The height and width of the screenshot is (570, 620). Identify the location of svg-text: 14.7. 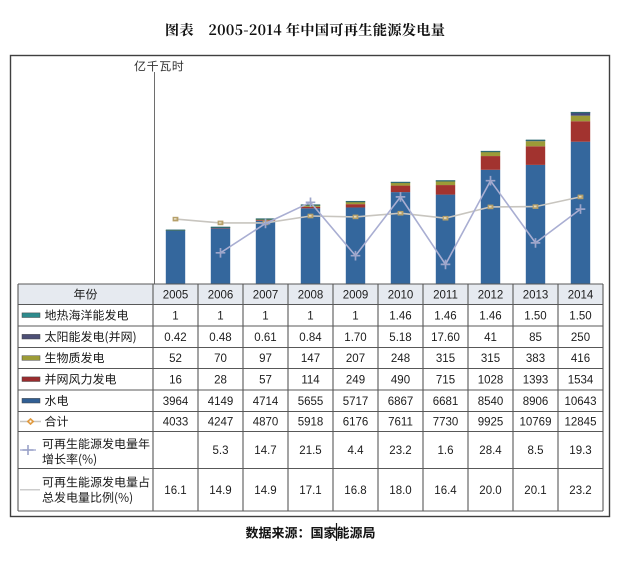
(265, 451).